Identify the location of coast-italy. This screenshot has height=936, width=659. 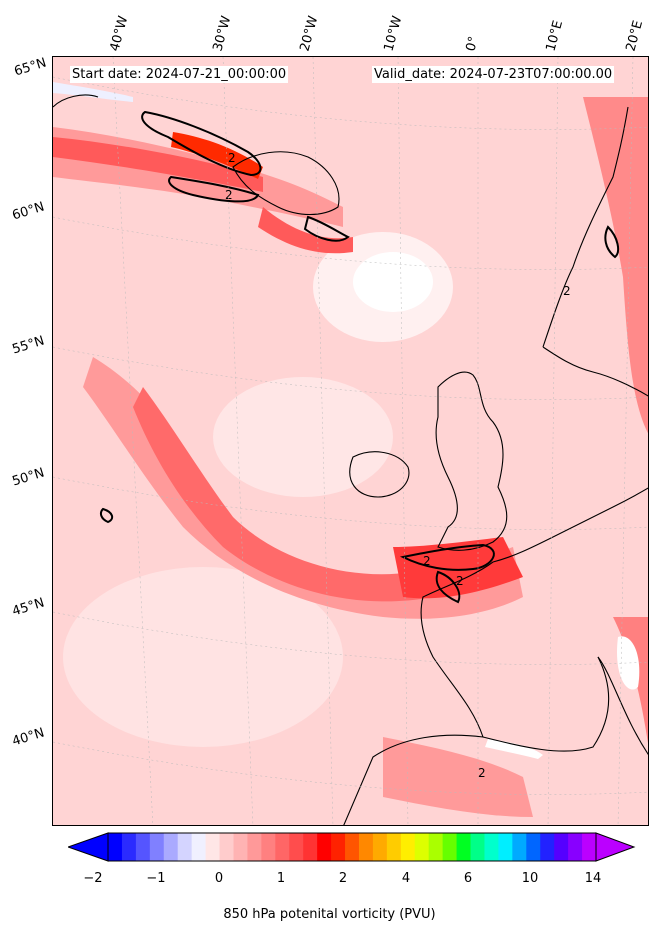
(622, 705).